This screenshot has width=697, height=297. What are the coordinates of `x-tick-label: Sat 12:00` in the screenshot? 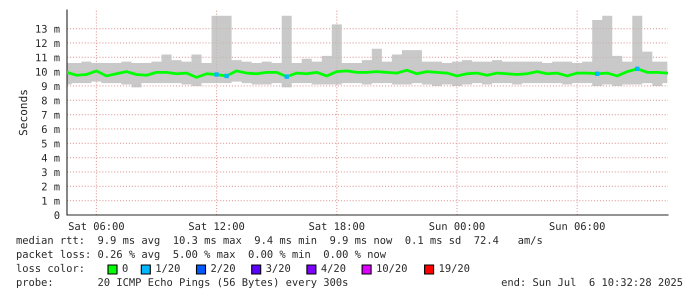 It's located at (216, 226).